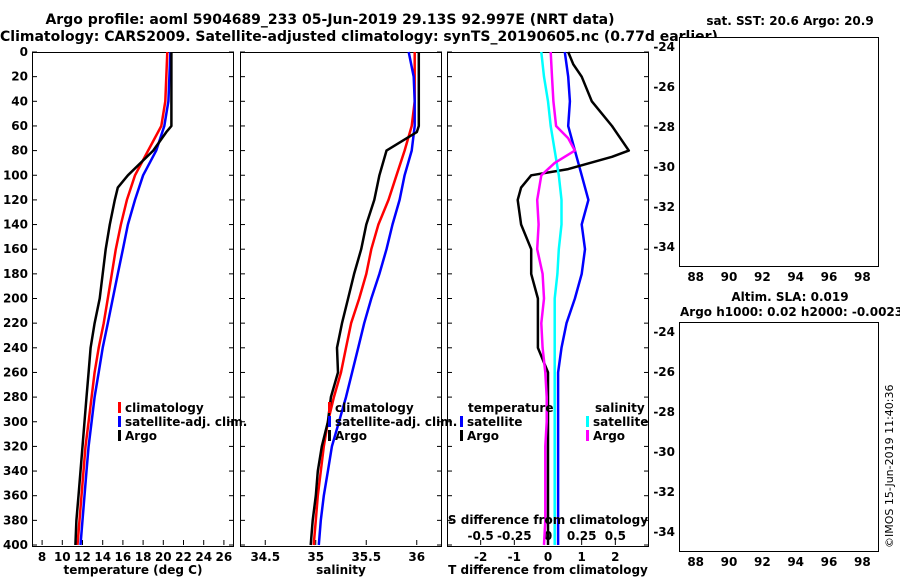 The height and width of the screenshot is (580, 900). Describe the element at coordinates (620, 408) in the screenshot. I see `diff-legend-salinity-title: salinity` at that location.